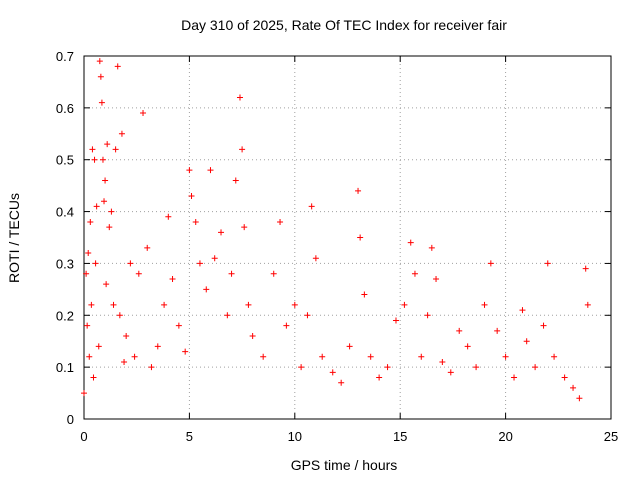 The image size is (640, 480). What do you see at coordinates (65, 263) in the screenshot?
I see `y-tick-label: 0.3` at bounding box center [65, 263].